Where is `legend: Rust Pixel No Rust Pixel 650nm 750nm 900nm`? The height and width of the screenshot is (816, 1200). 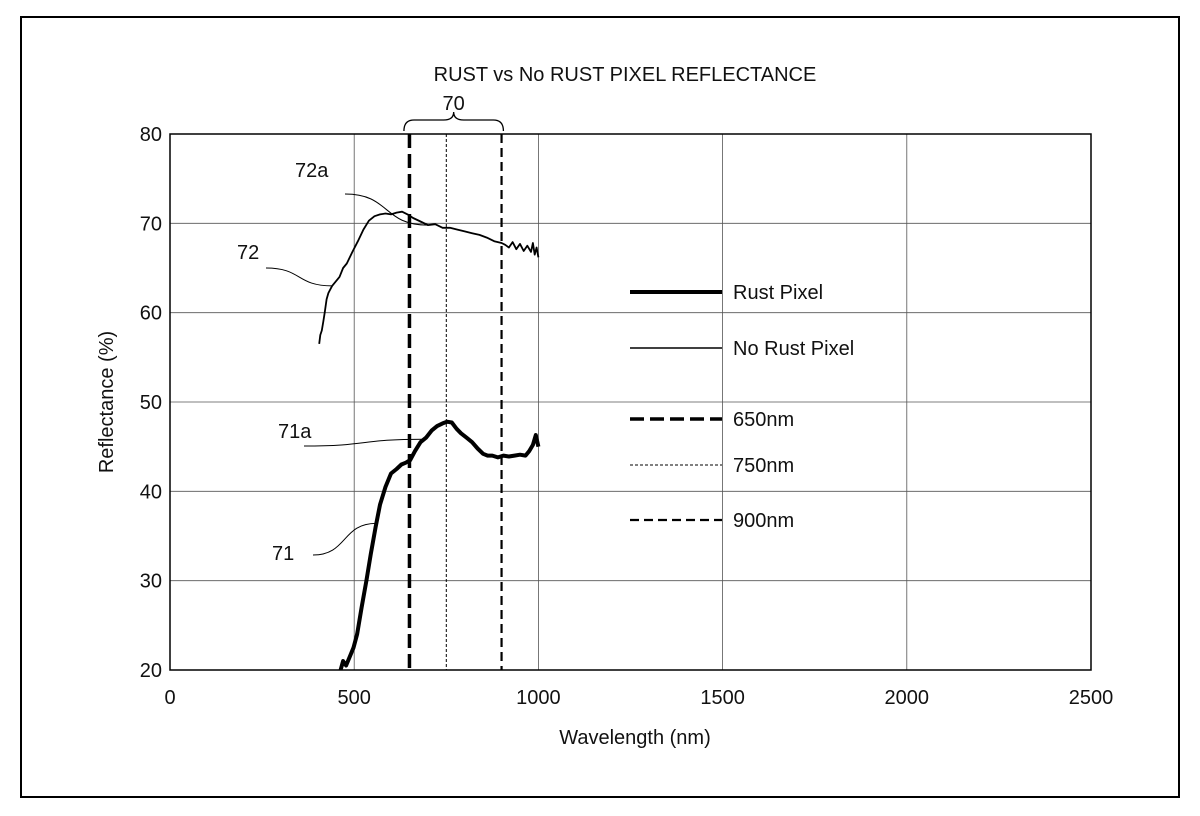 legend: Rust Pixel No Rust Pixel 650nm 750nm 900nm is located at coordinates (742, 407).